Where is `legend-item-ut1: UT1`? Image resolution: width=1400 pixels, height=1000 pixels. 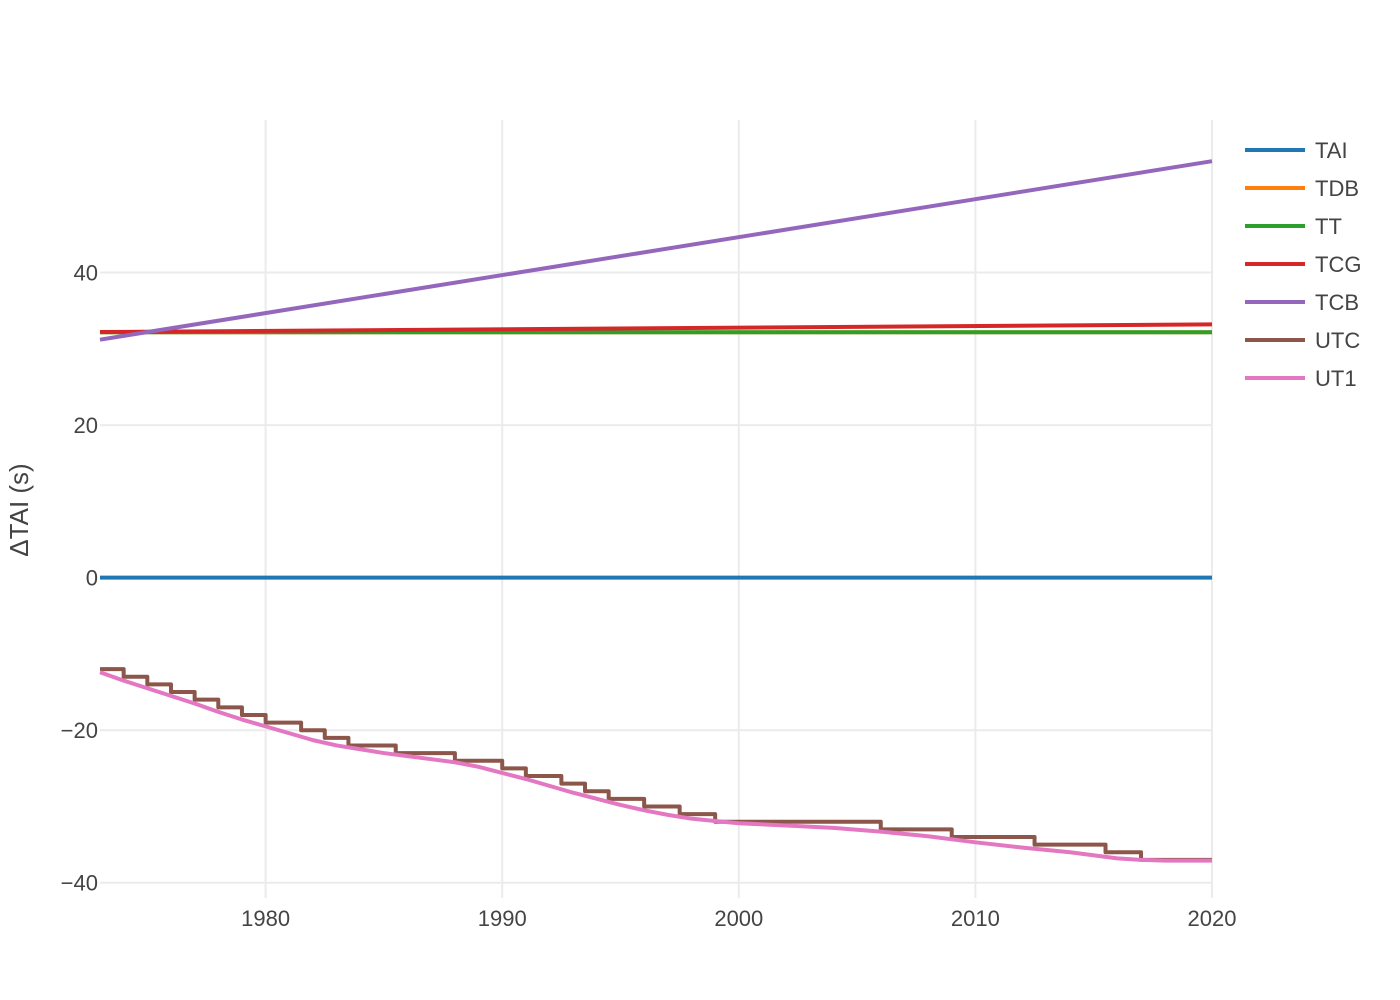 legend-item-ut1: UT1 is located at coordinates (1301, 378).